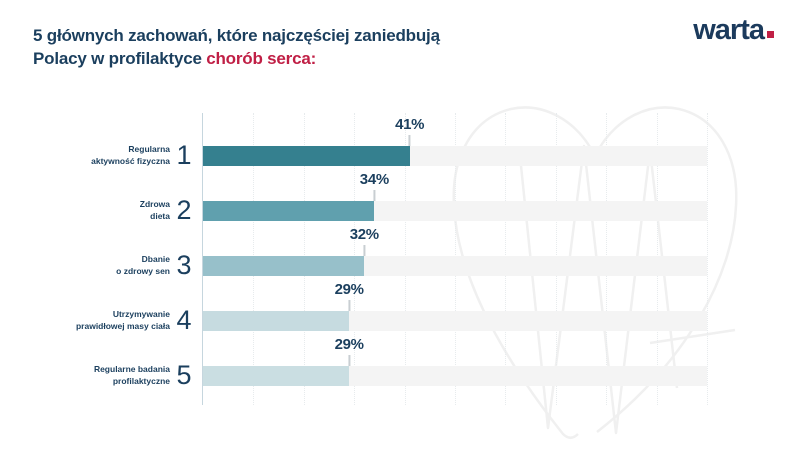 The width and height of the screenshot is (800, 450). What do you see at coordinates (374, 179) in the screenshot?
I see `value-label: 34%` at bounding box center [374, 179].